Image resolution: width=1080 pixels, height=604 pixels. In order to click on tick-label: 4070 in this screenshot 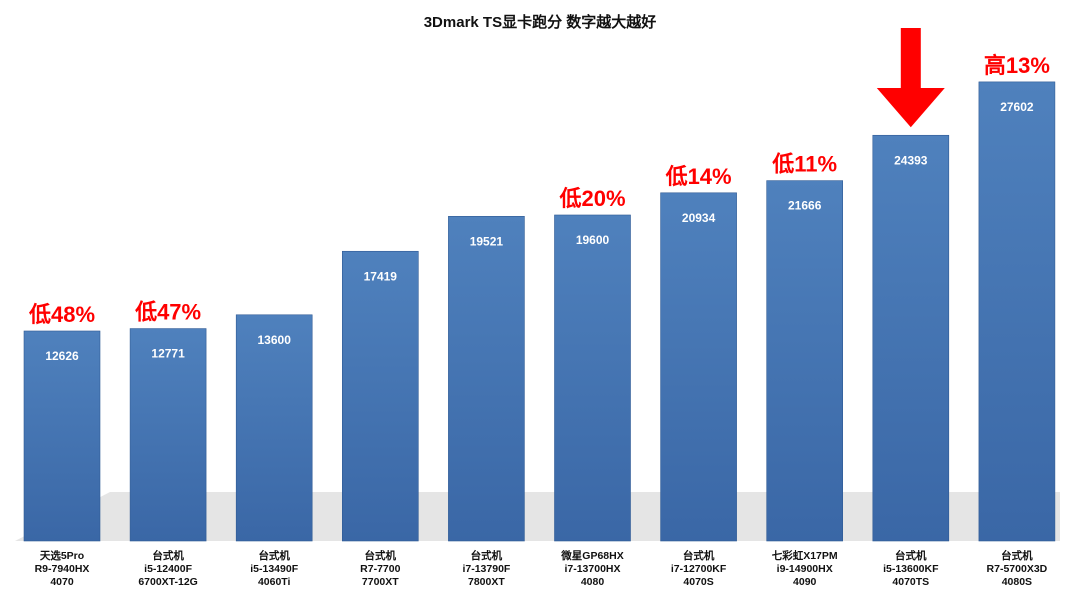, I will do `click(62, 582)`.